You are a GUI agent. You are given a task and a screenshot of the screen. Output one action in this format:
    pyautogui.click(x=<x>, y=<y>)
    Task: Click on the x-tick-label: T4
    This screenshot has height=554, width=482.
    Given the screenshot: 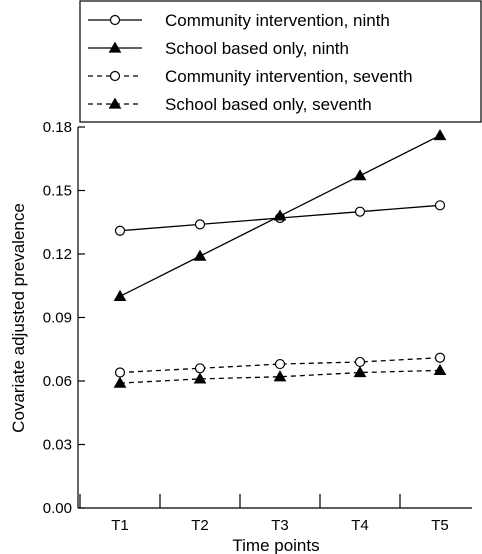 What is the action you would take?
    pyautogui.click(x=360, y=525)
    